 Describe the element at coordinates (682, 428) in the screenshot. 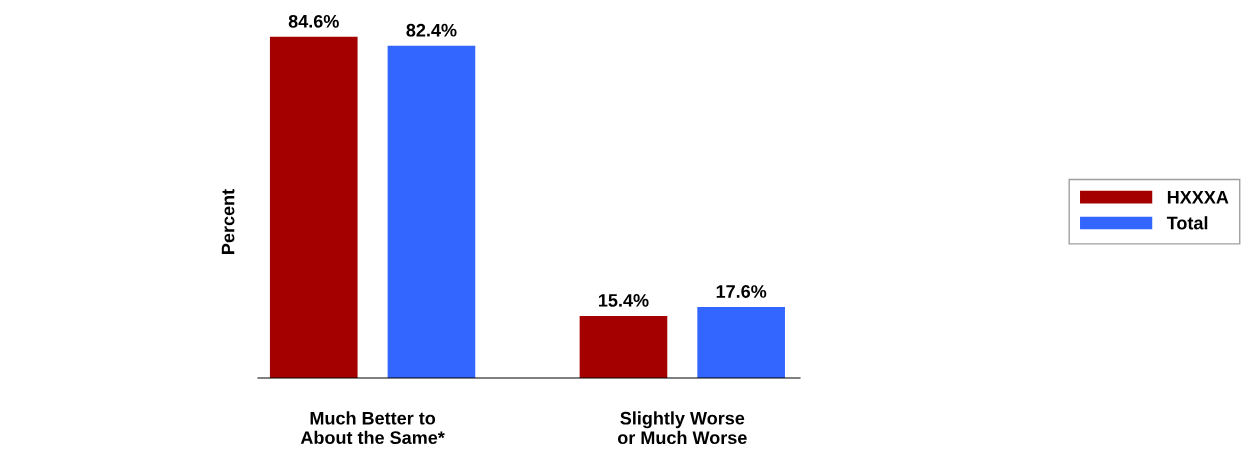

I see `x-tick-label: Slightly Worse or Much Worse` at that location.